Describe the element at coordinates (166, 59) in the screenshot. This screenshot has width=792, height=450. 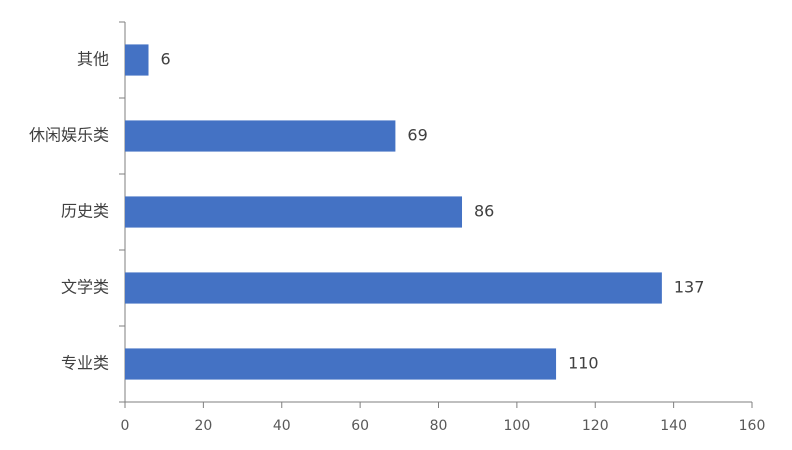
I see `data-label: 6` at that location.